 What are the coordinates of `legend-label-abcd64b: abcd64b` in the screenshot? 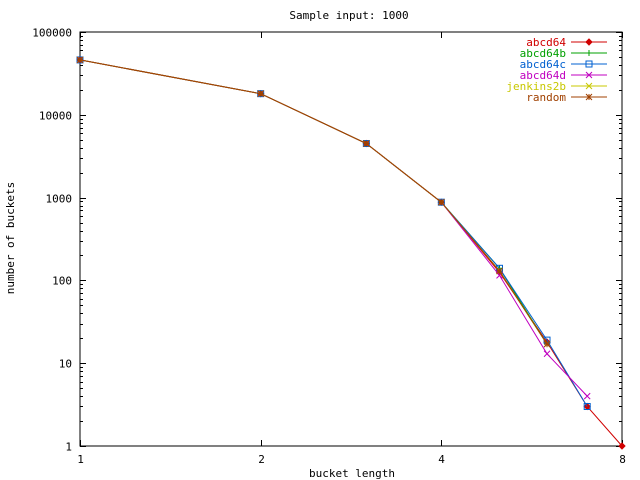 It's located at (543, 53).